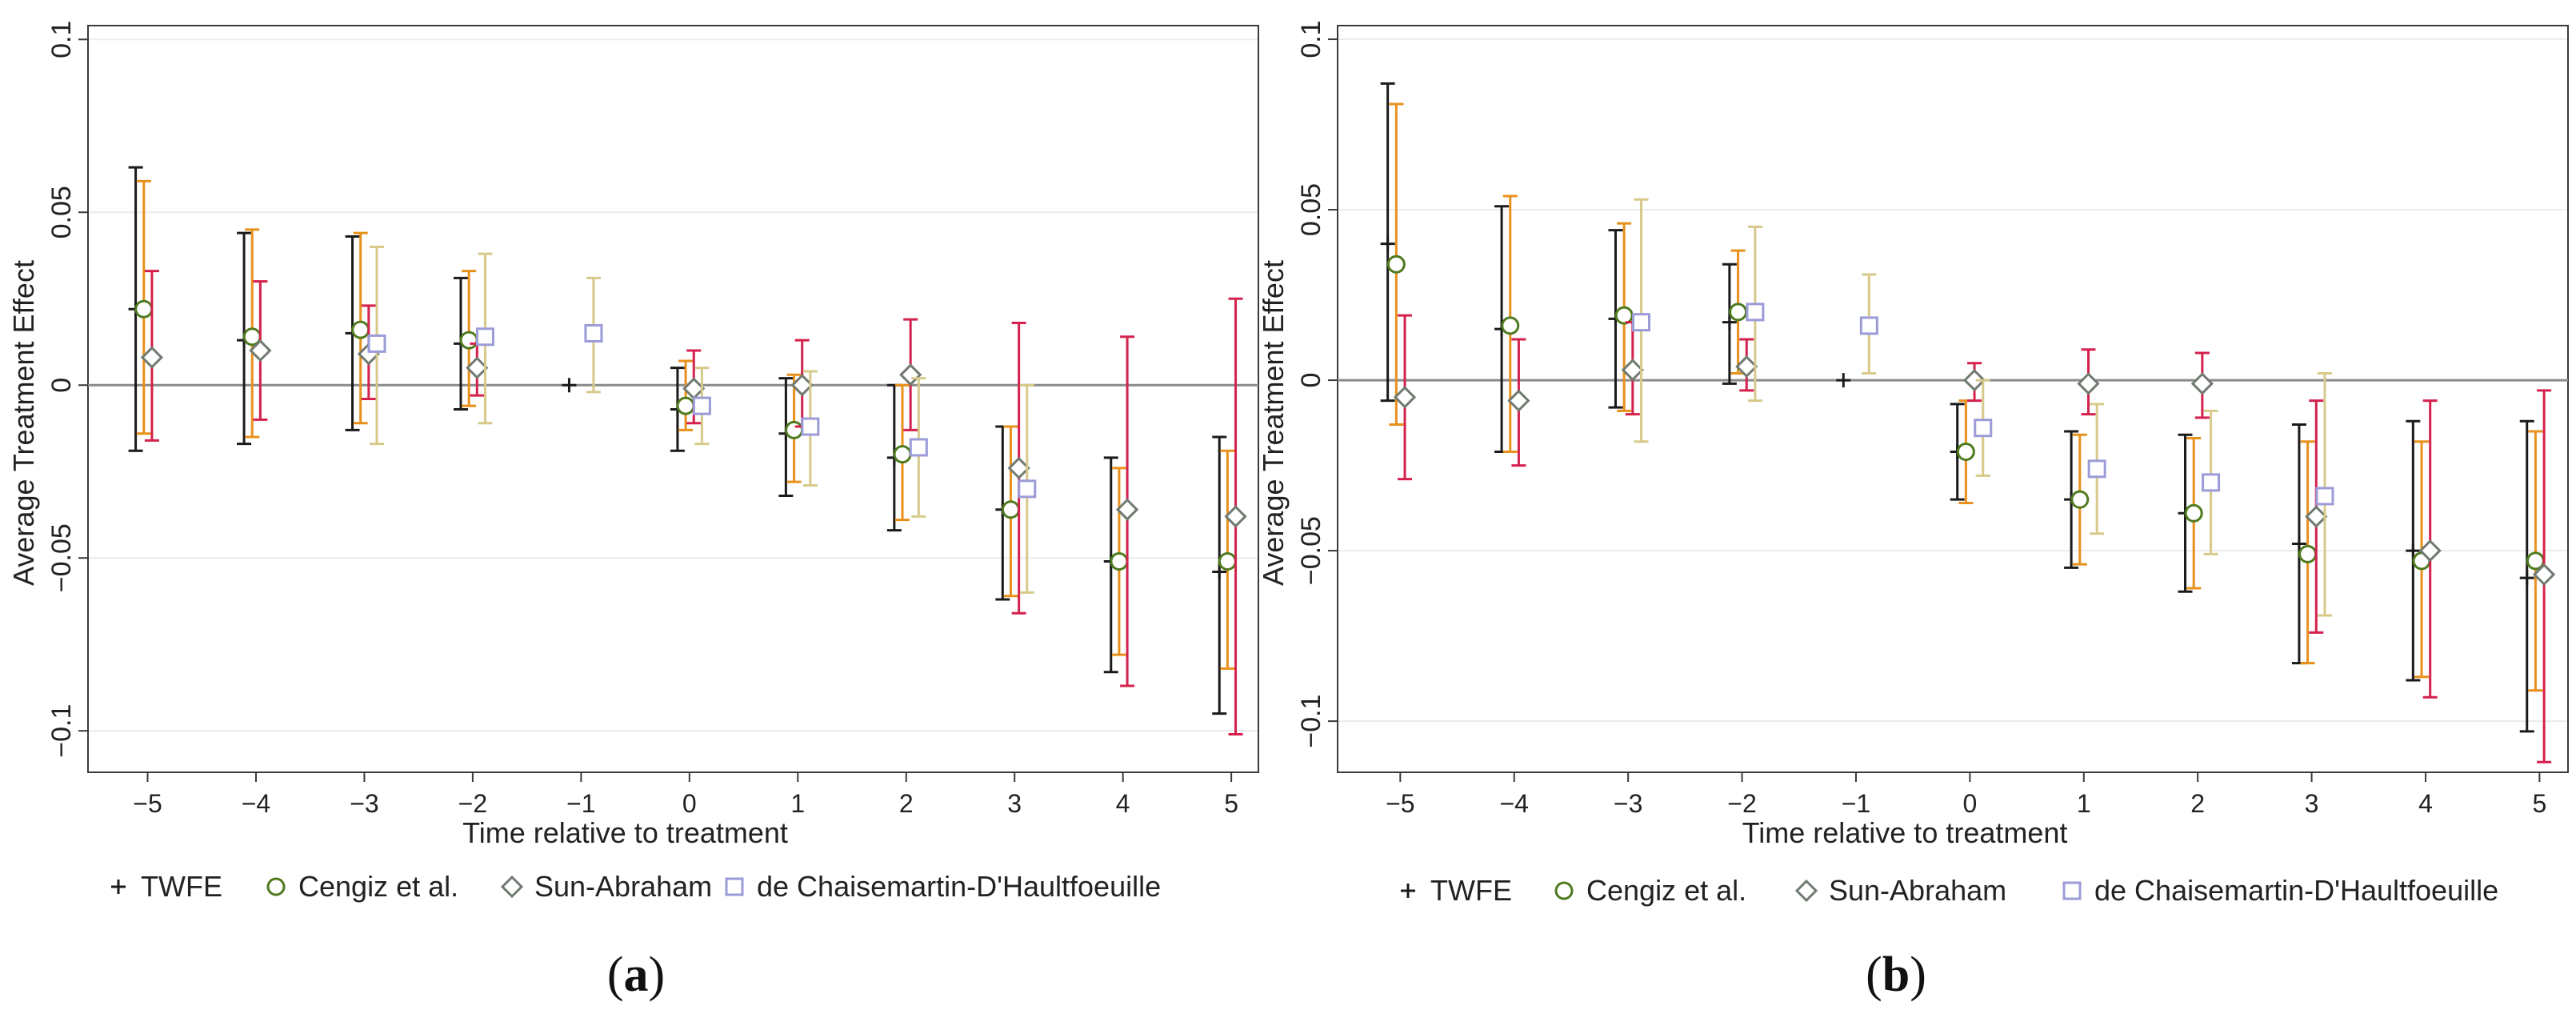 Image resolution: width=2576 pixels, height=1034 pixels. I want to click on panel-label: (b), so click(1896, 975).